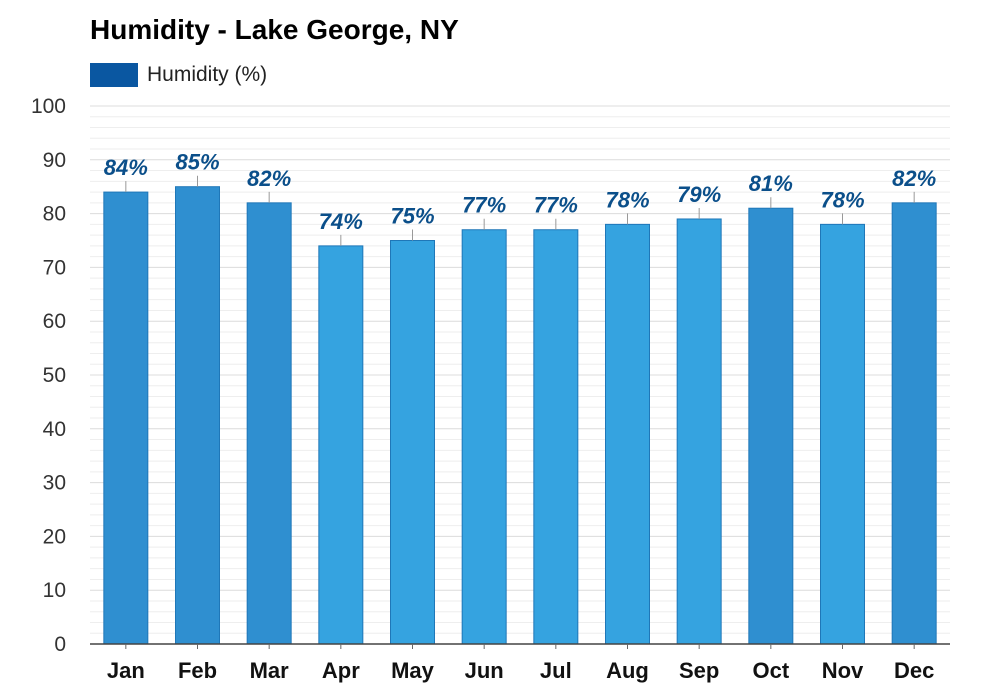 Image resolution: width=1000 pixels, height=700 pixels. I want to click on x-tick-label-sep: Sep, so click(699, 670).